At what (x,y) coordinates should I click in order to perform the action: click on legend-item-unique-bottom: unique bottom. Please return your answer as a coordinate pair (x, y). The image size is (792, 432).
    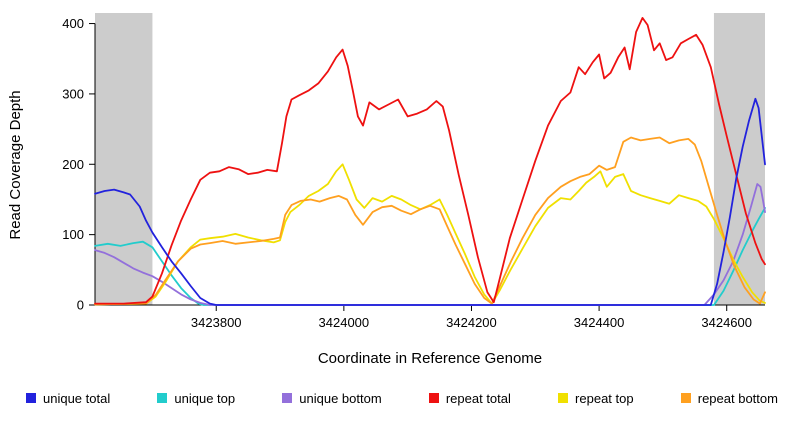
    Looking at the image, I should click on (332, 398).